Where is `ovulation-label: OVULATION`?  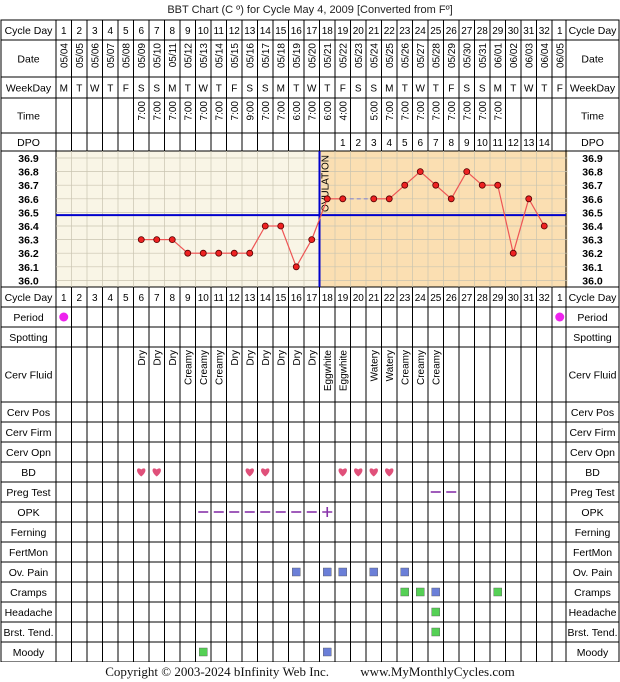 ovulation-label: OVULATION is located at coordinates (326, 183).